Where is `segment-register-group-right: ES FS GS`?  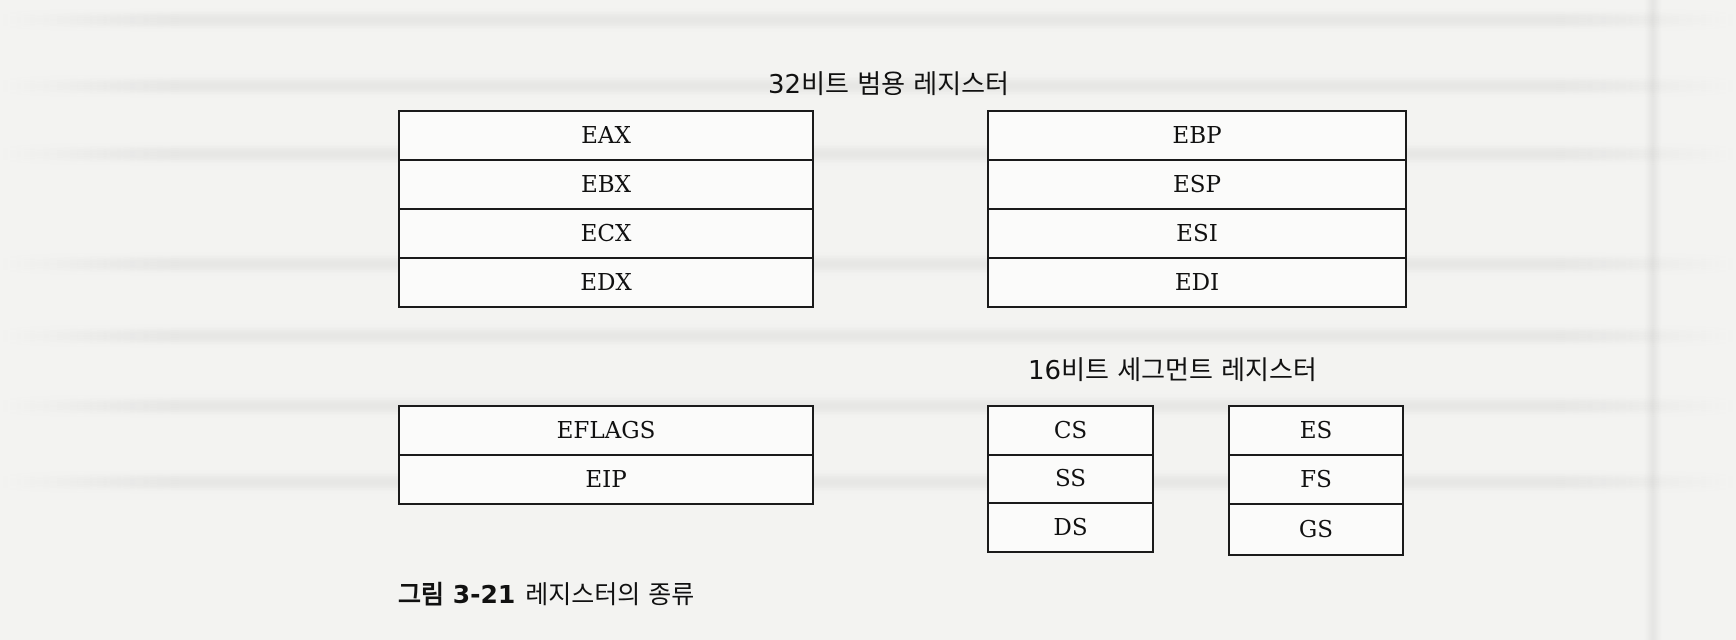
segment-register-group-right: ES FS GS is located at coordinates (1316, 480).